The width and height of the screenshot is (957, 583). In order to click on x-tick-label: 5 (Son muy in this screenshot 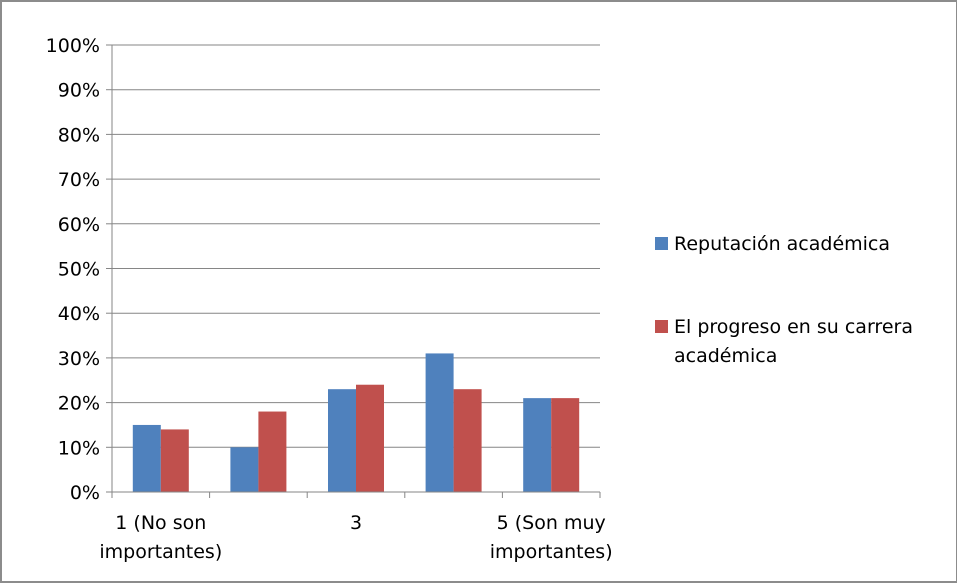, I will do `click(551, 523)`.